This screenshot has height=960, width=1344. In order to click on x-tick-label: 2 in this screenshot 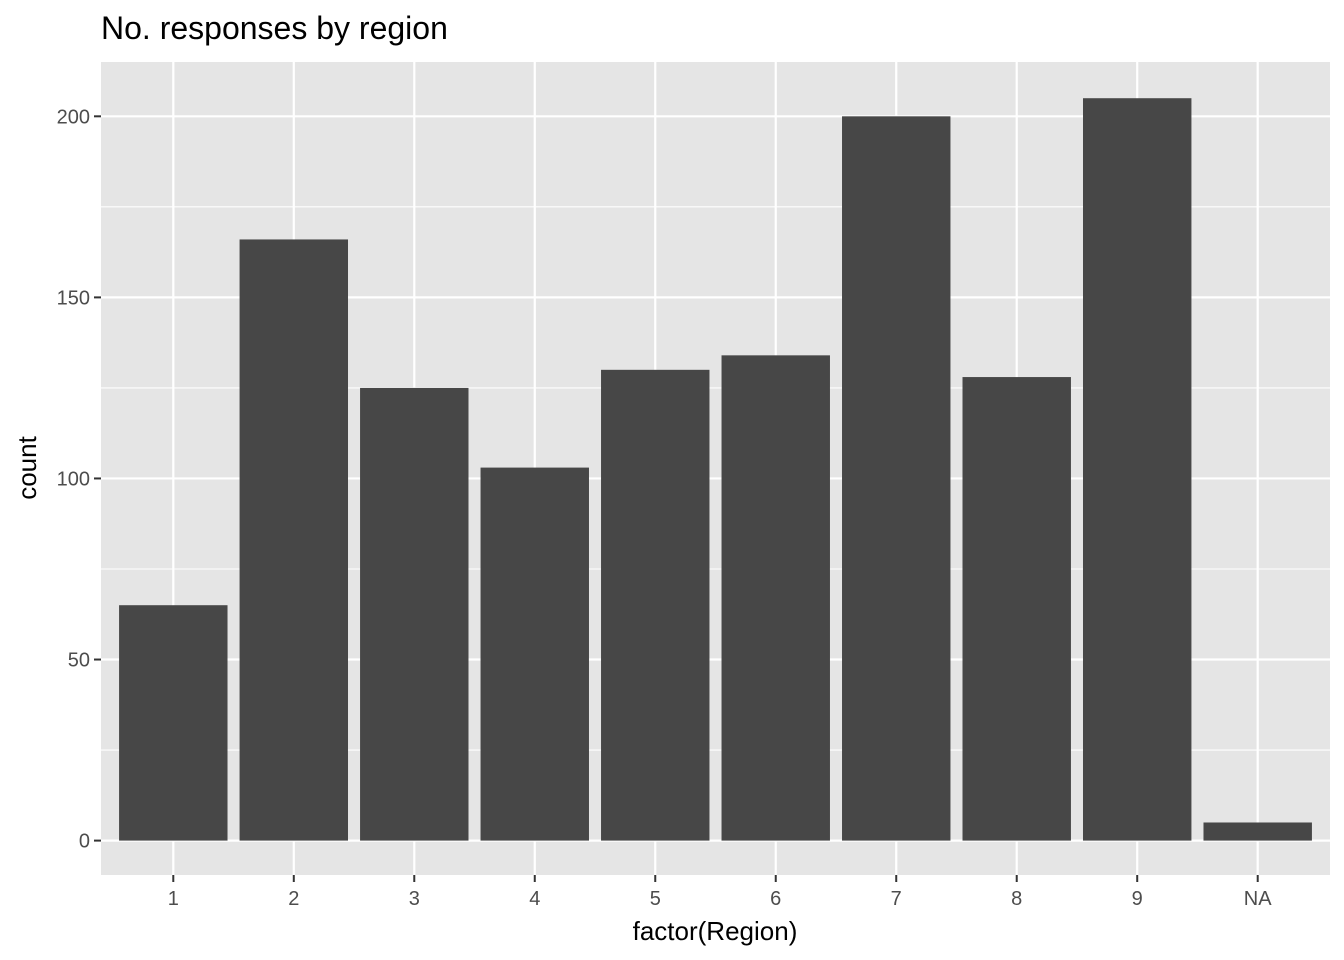, I will do `click(293, 899)`.